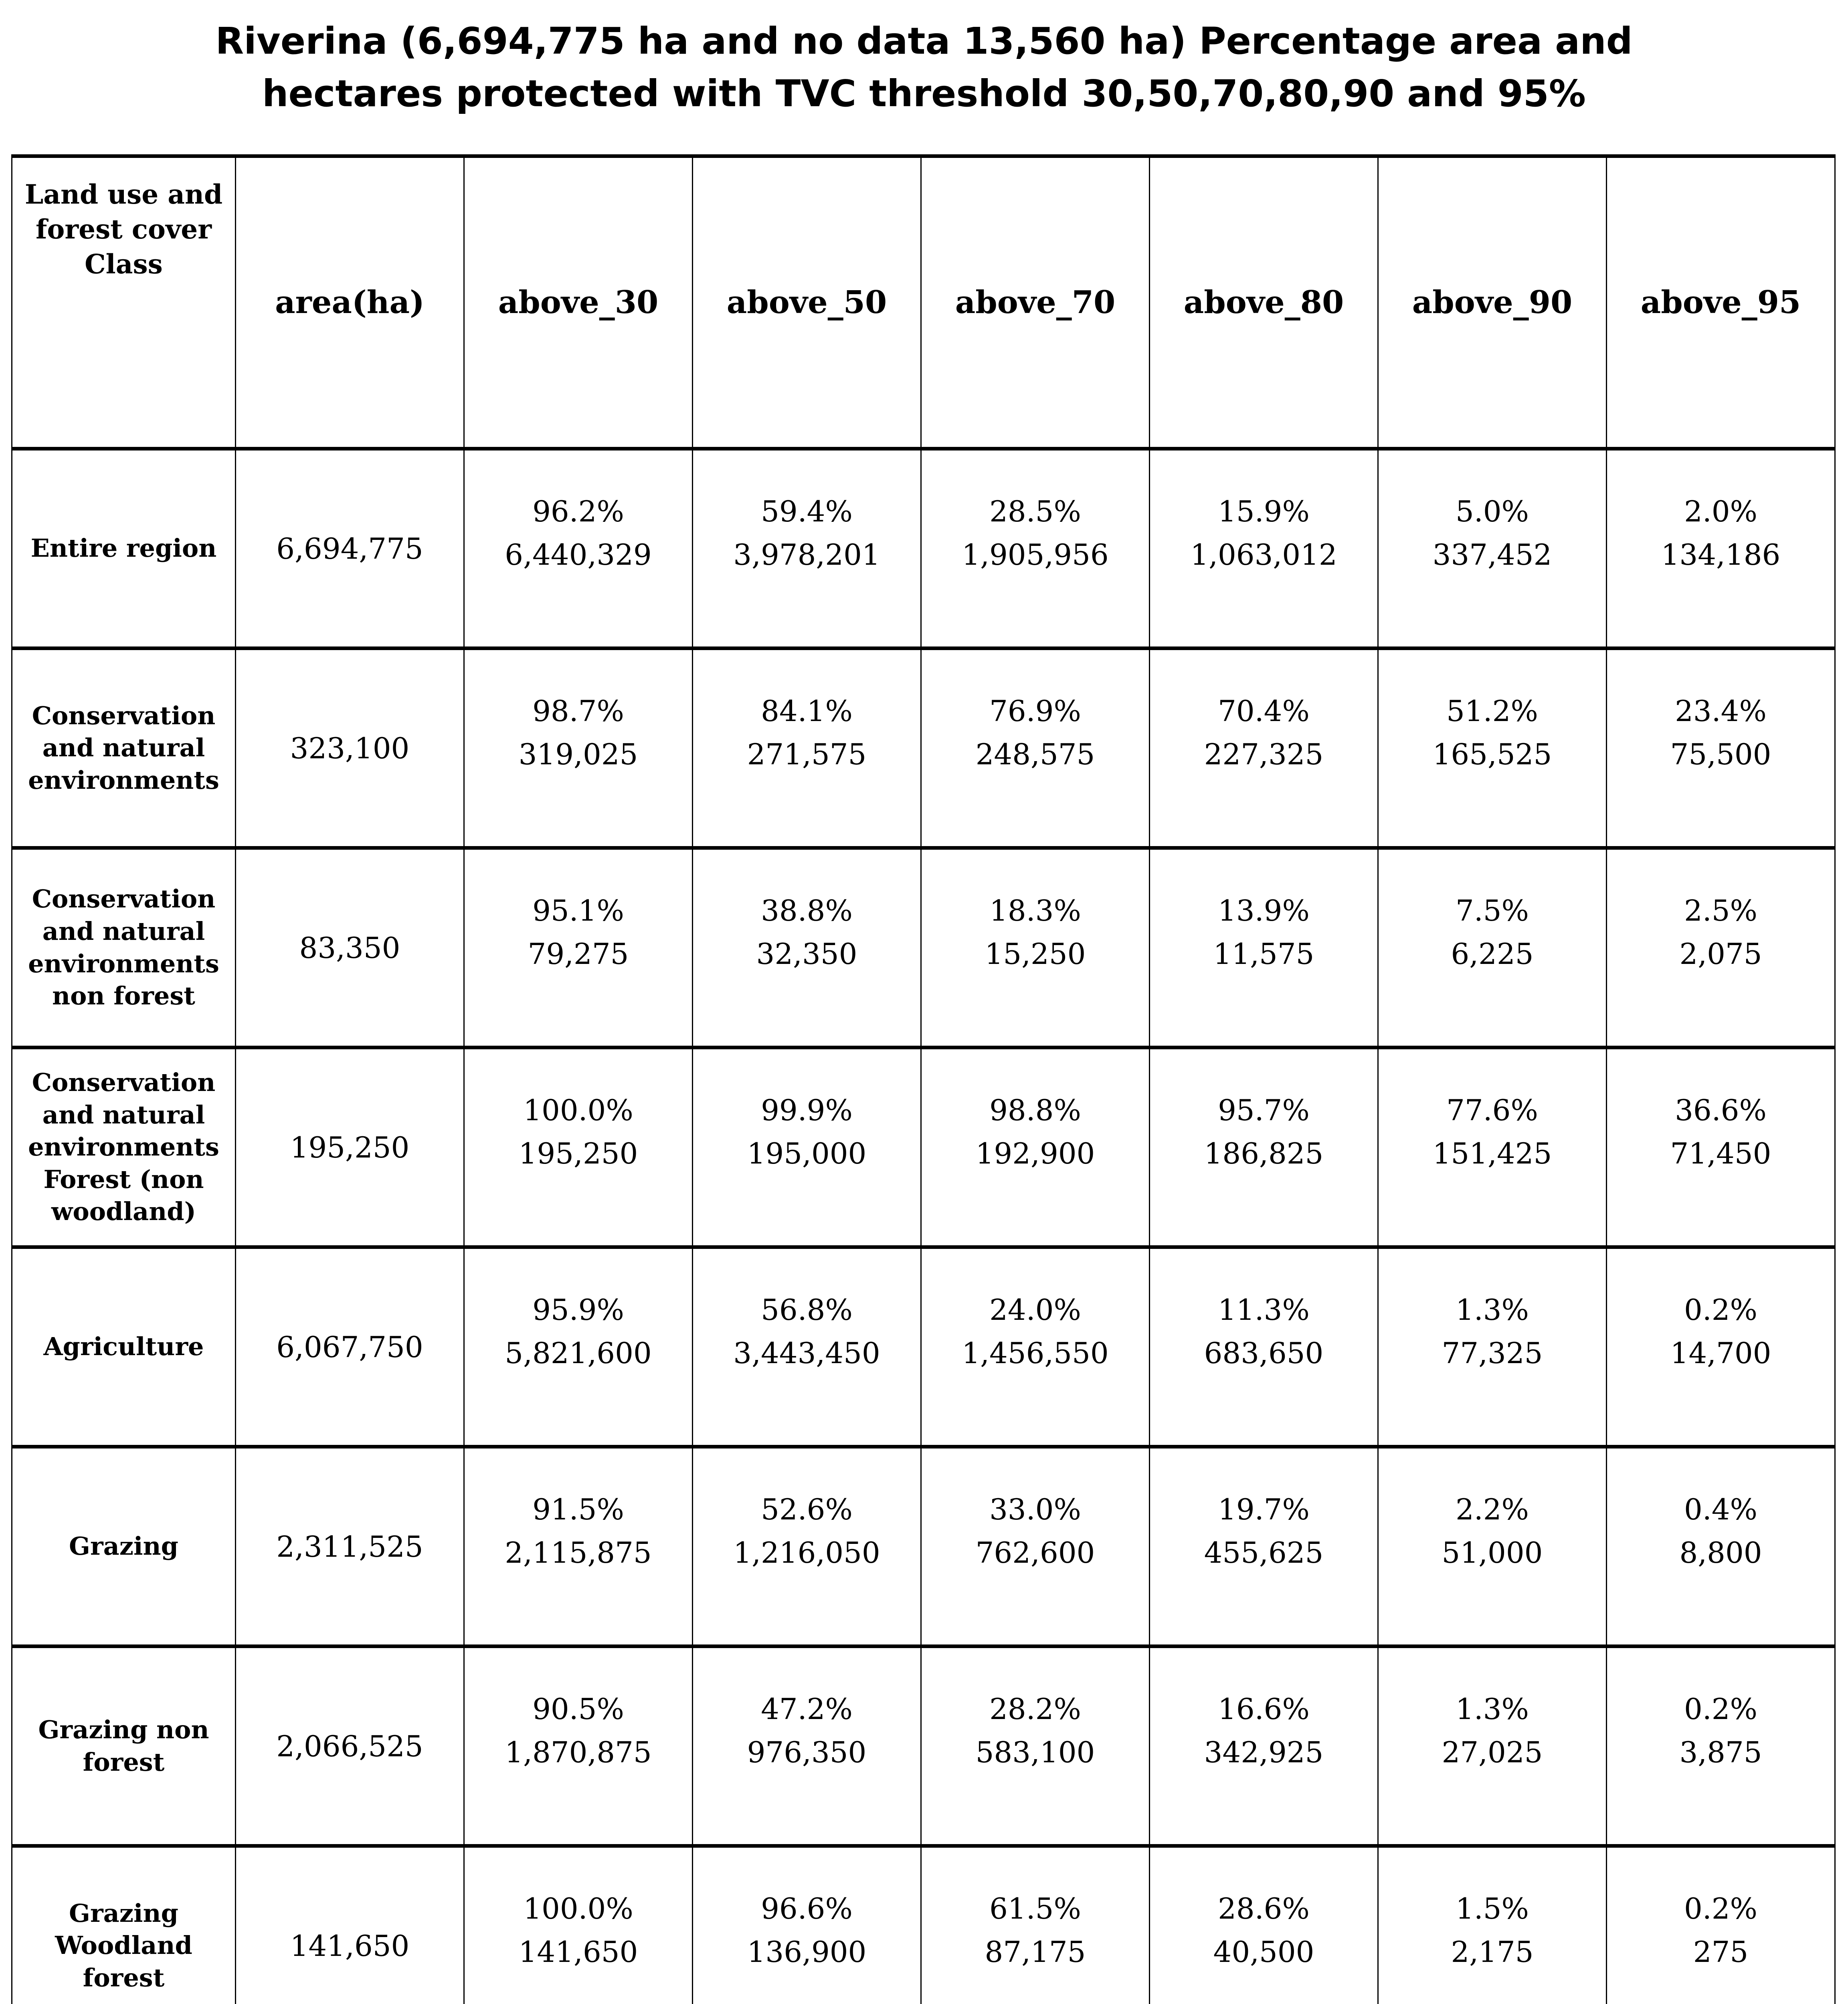  Describe the element at coordinates (1035, 911) in the screenshot. I see `percent-value: 18.3%` at that location.